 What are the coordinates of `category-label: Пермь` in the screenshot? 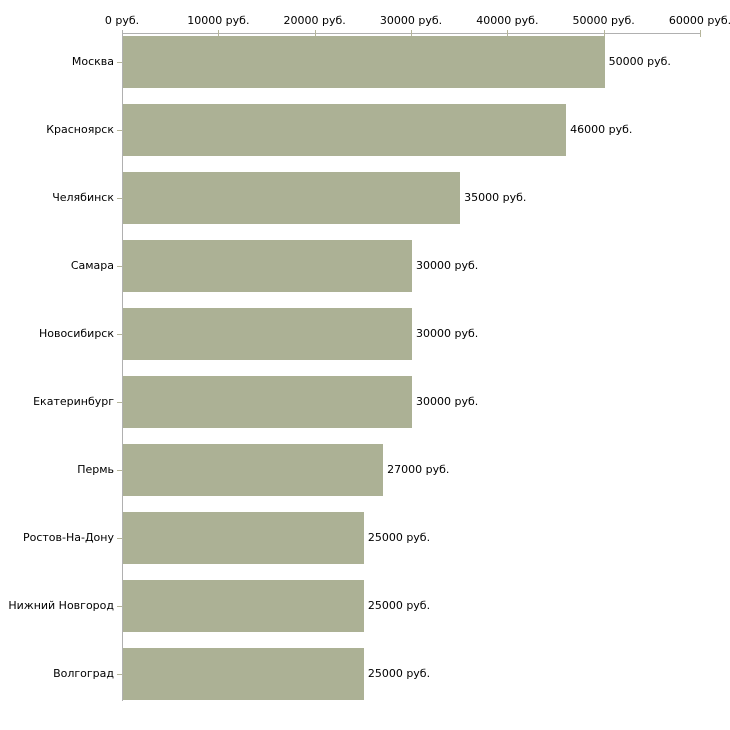 It's located at (95, 469).